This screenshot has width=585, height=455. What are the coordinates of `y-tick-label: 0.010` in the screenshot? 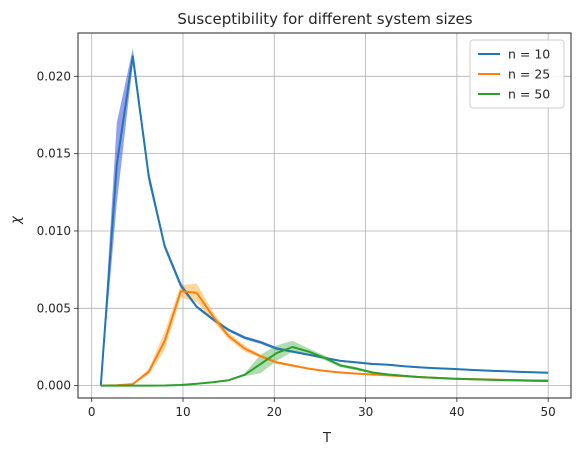 It's located at (54, 231).